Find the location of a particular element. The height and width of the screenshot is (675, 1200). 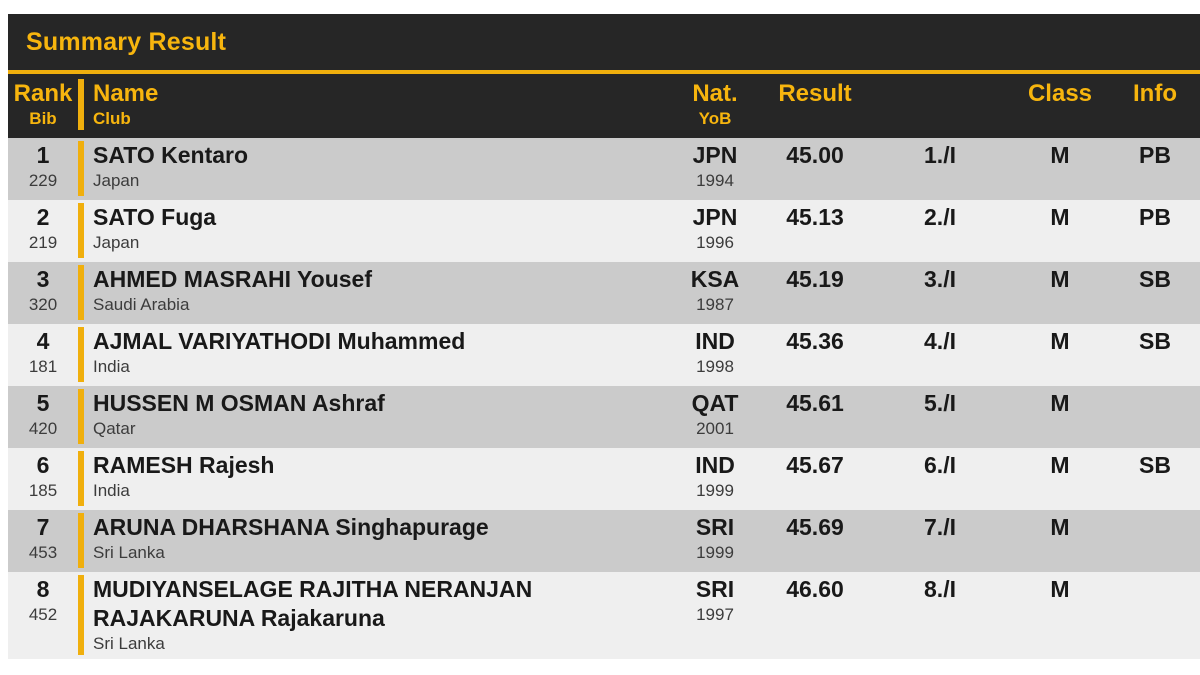

heat-place: 5./I is located at coordinates (940, 403).